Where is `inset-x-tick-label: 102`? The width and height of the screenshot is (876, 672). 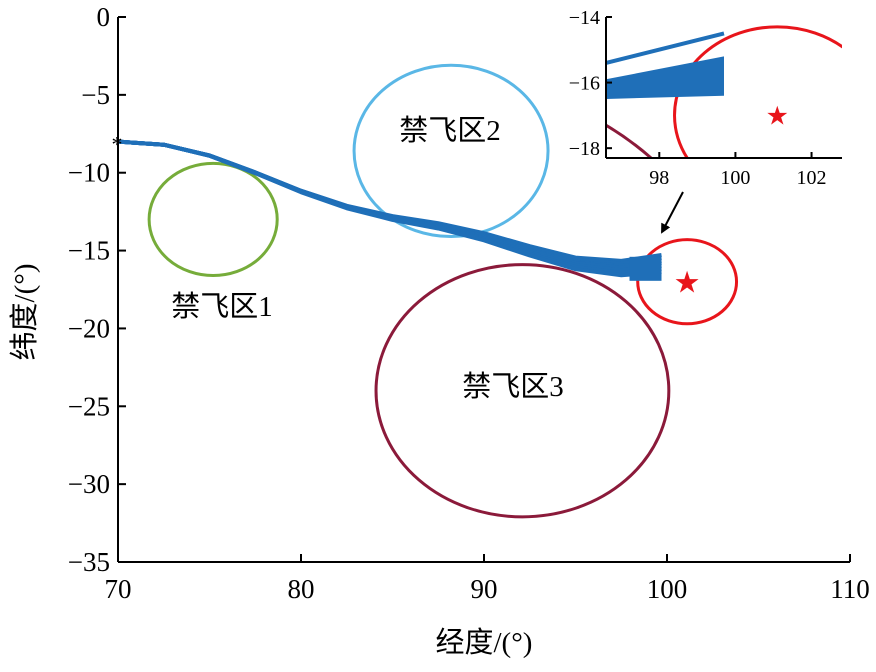
inset-x-tick-label: 102 is located at coordinates (812, 178).